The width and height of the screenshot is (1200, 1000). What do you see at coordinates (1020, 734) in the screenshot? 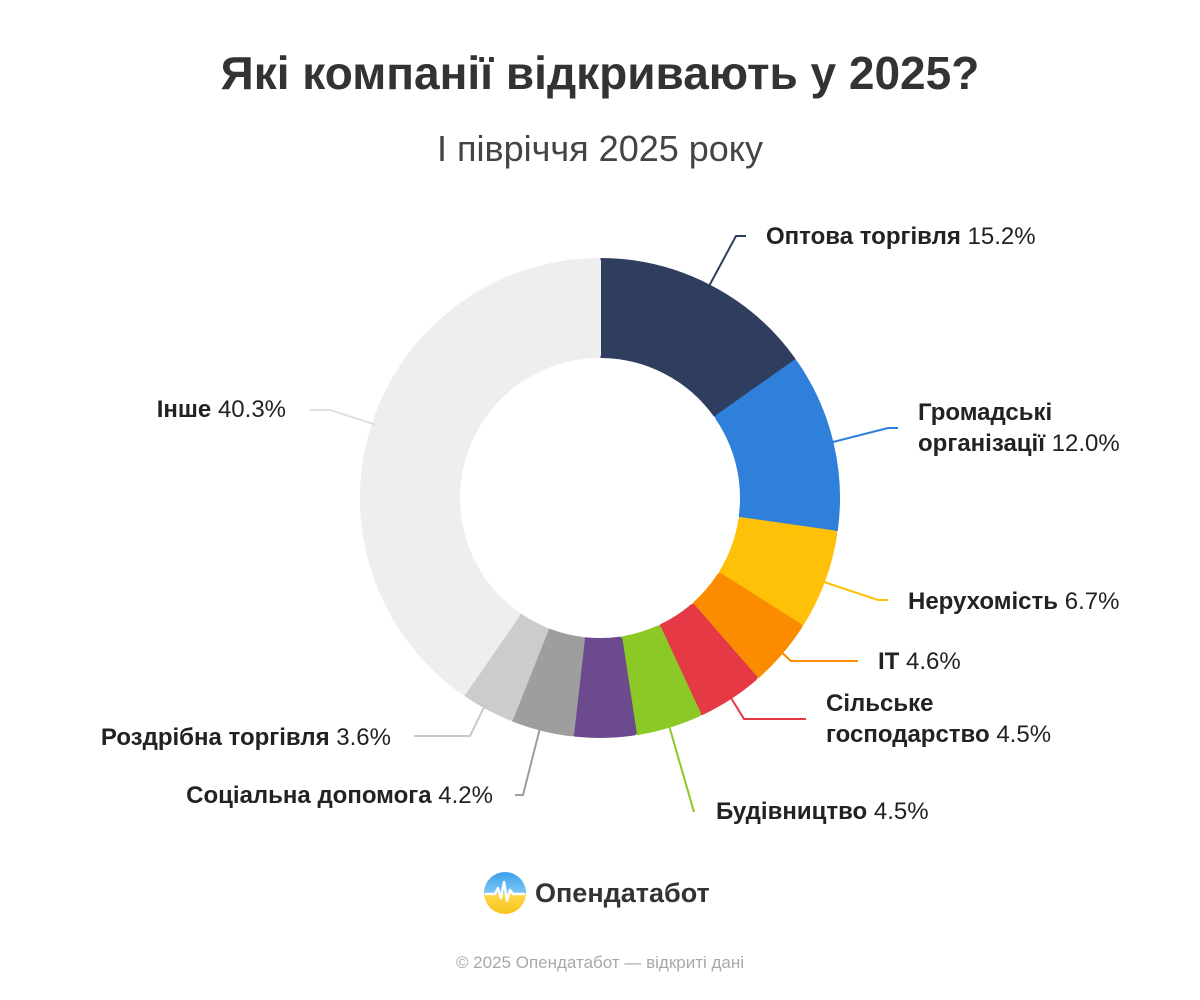
I see `slice-value-5: 4.5%` at bounding box center [1020, 734].